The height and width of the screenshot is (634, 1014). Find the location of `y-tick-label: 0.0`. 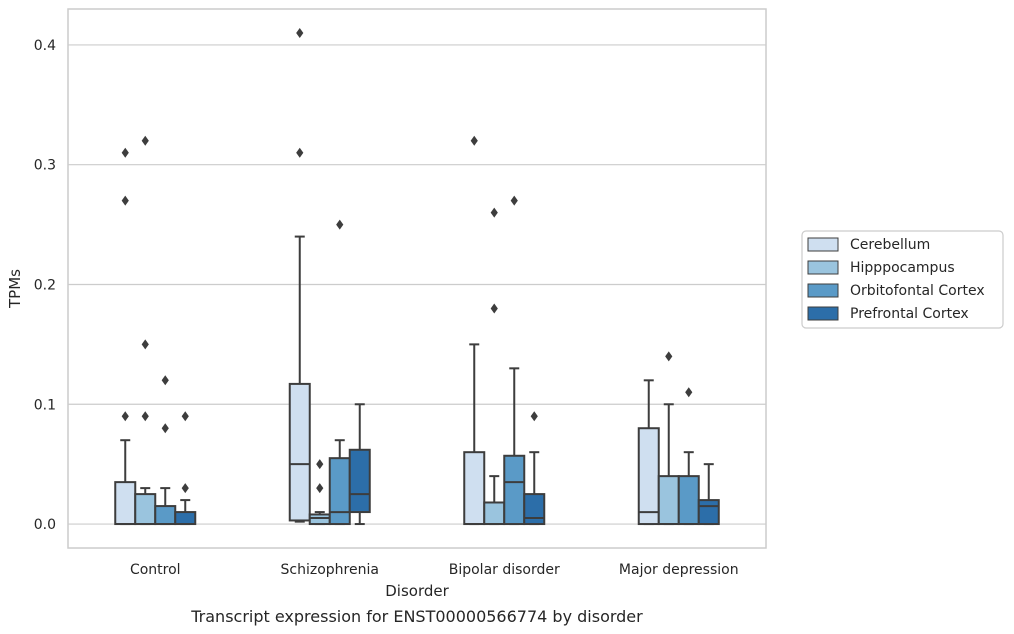

y-tick-label: 0.0 is located at coordinates (45, 525).